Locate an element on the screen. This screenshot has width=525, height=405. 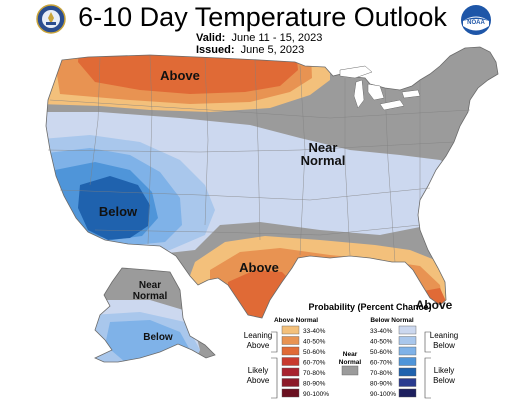
label-above-florida: Above is located at coordinates (434, 305).